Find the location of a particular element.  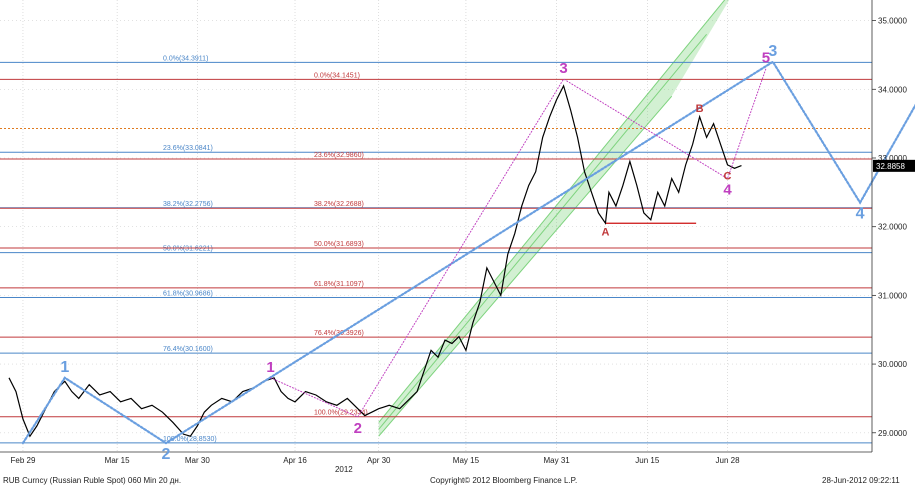

fib-right-label: 23.6%(32.9860) is located at coordinates (339, 155).